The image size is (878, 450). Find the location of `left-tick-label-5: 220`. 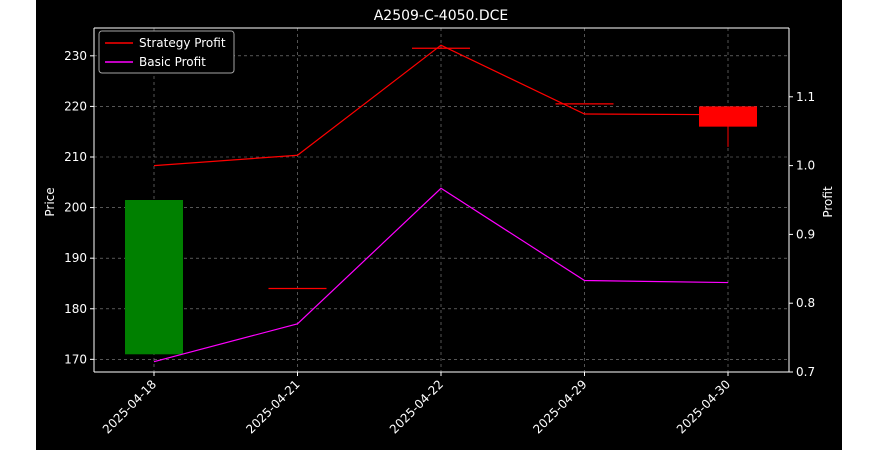

left-tick-label-5: 220 is located at coordinates (75, 106).